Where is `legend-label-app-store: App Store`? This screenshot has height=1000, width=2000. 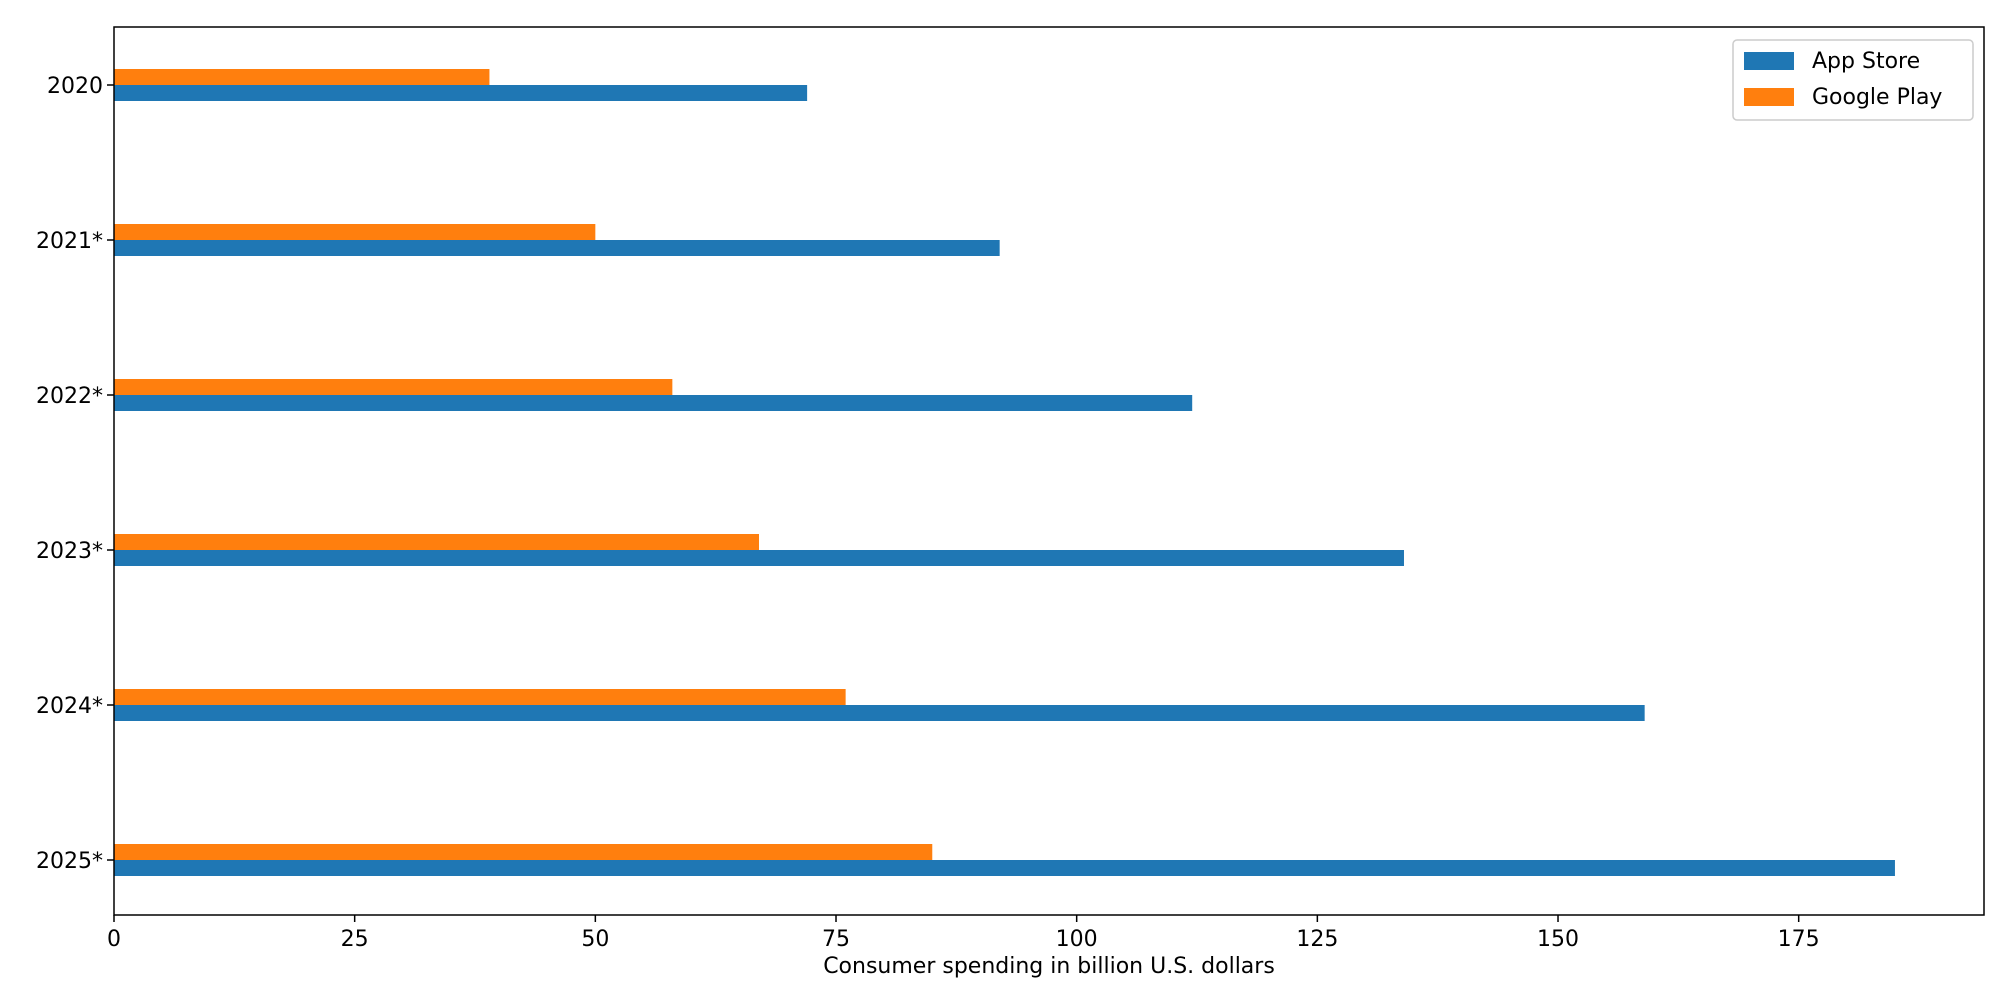 legend-label-app-store: App Store is located at coordinates (1866, 61).